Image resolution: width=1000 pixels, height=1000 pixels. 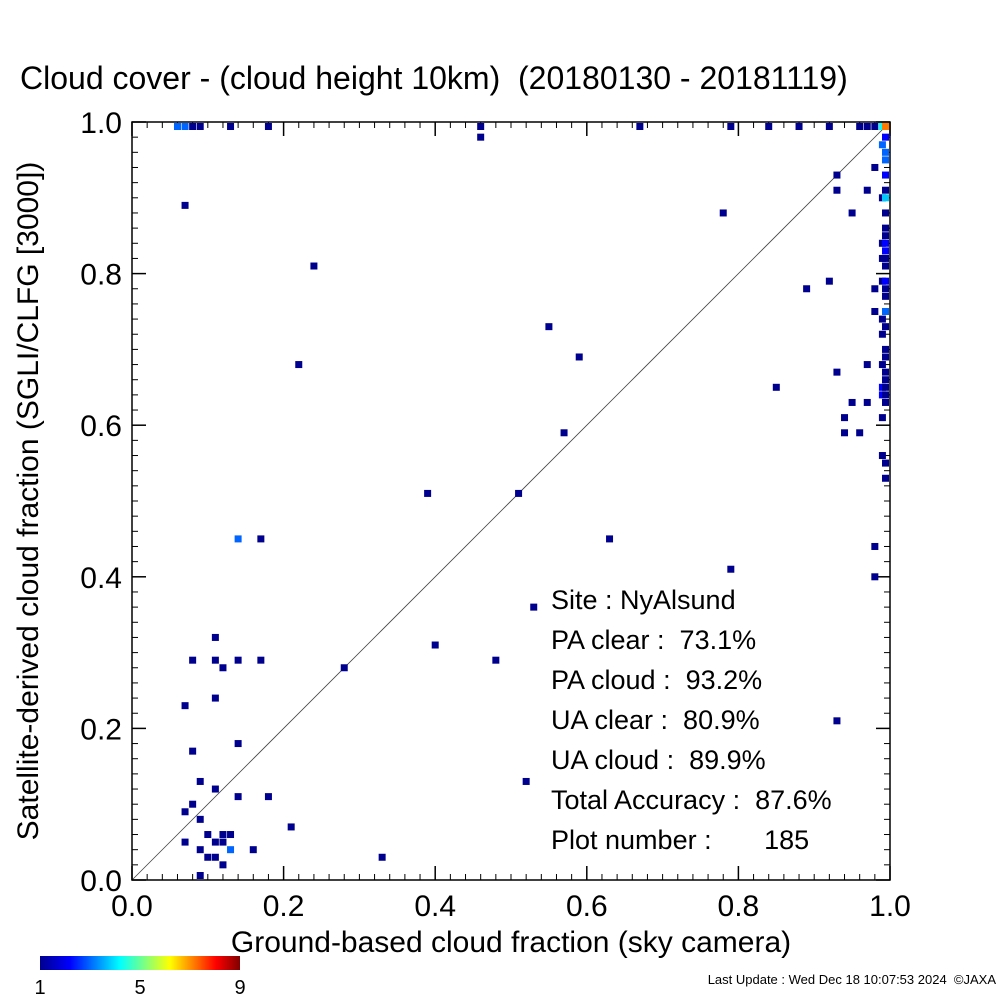 I want to click on y-tick-label: 0.2, so click(x=101, y=729).